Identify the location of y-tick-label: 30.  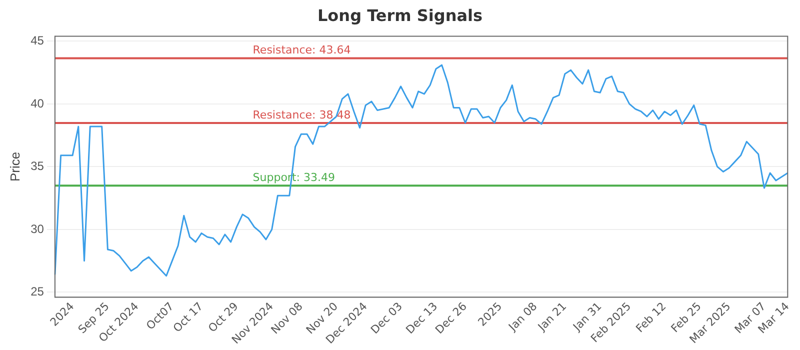
(37, 229).